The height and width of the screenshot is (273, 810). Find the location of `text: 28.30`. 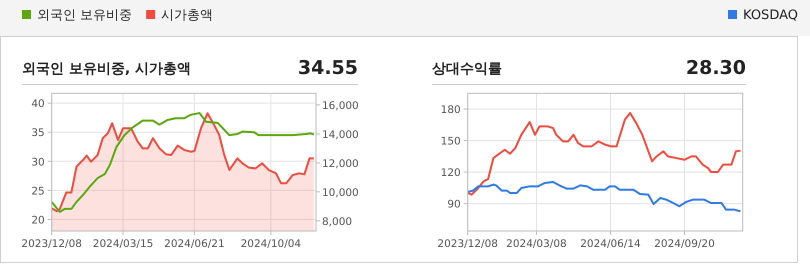

text: 28.30 is located at coordinates (716, 68).